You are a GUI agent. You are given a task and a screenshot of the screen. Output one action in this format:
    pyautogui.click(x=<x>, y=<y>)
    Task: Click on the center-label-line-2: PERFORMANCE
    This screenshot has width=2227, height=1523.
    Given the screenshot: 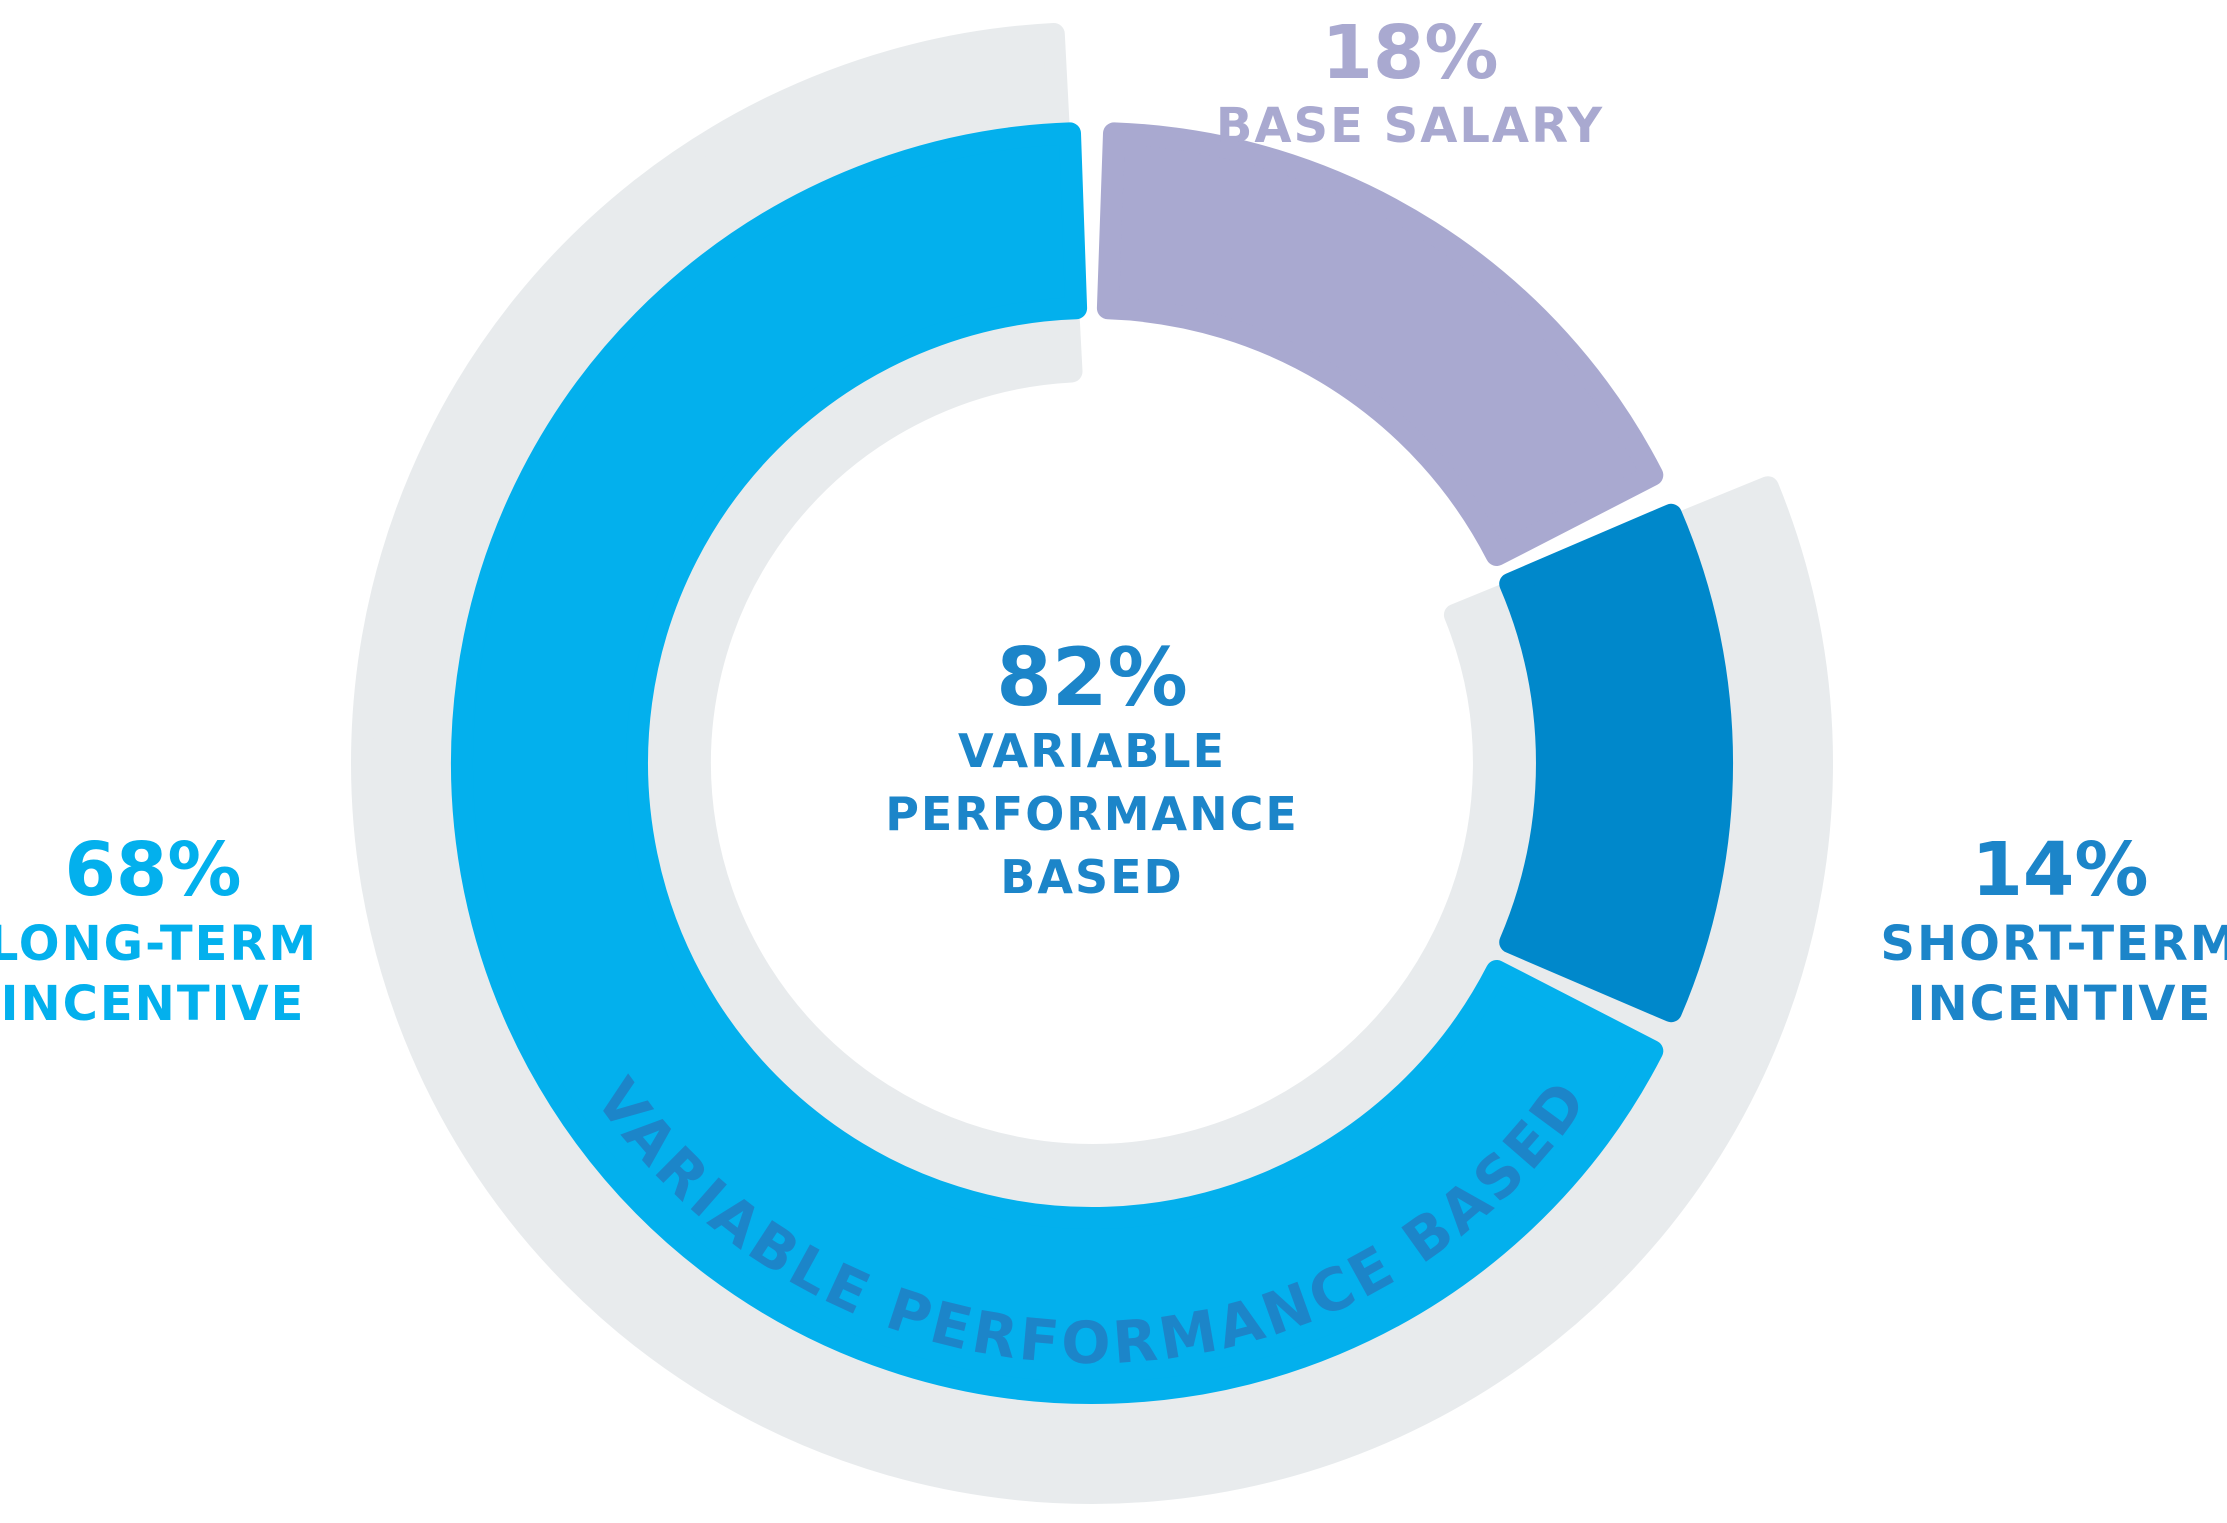 What is the action you would take?
    pyautogui.click(x=1092, y=814)
    